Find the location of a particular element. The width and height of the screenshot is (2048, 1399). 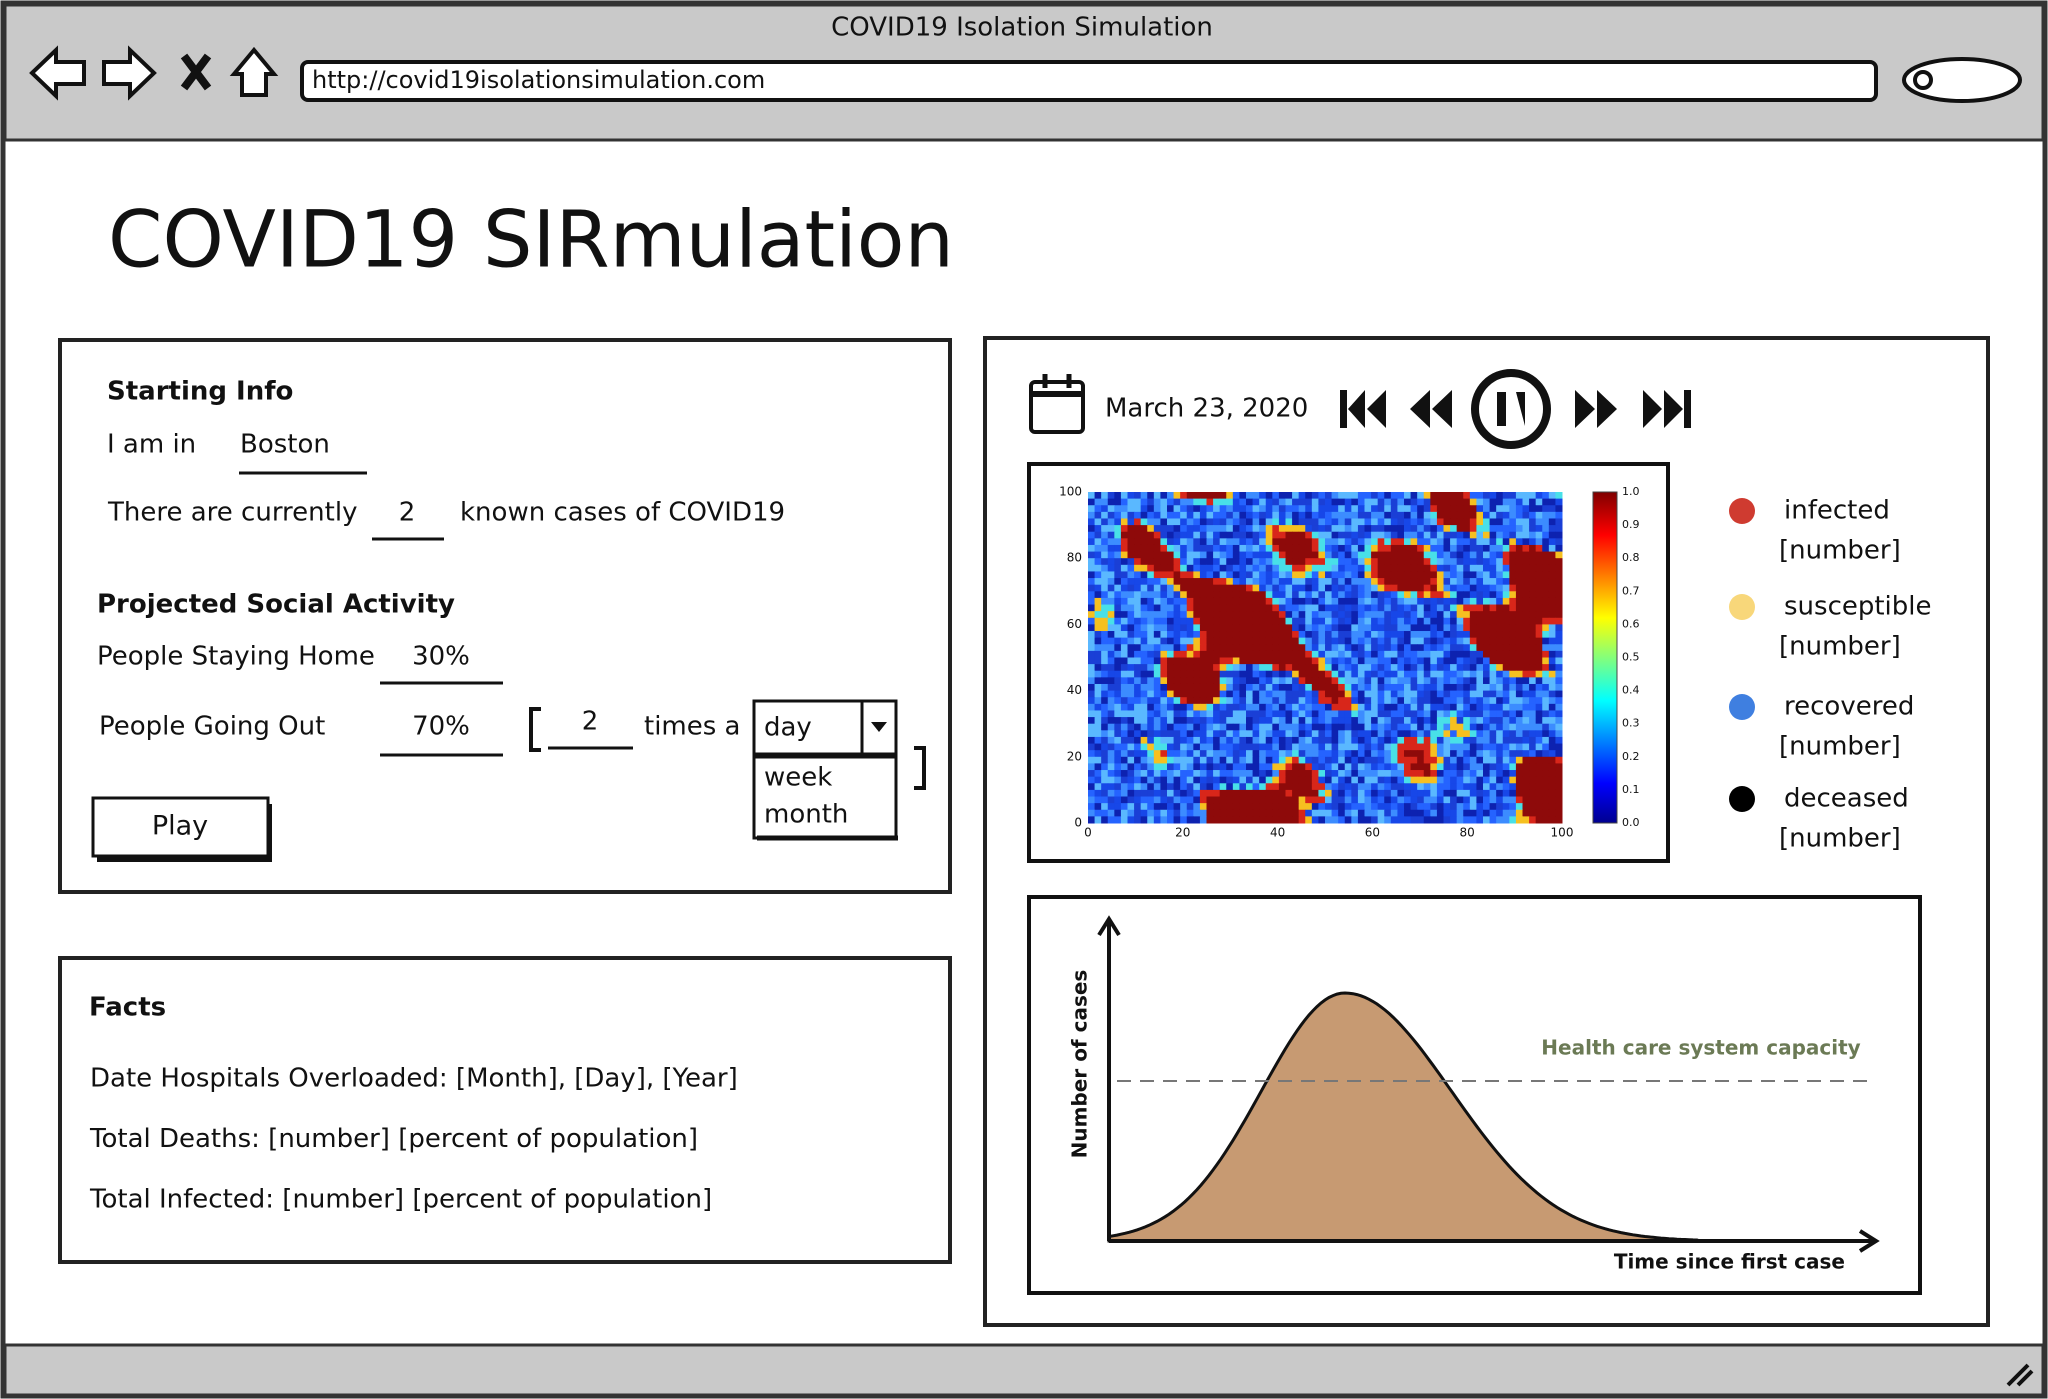

dropdown-arrow is located at coordinates (879, 727).